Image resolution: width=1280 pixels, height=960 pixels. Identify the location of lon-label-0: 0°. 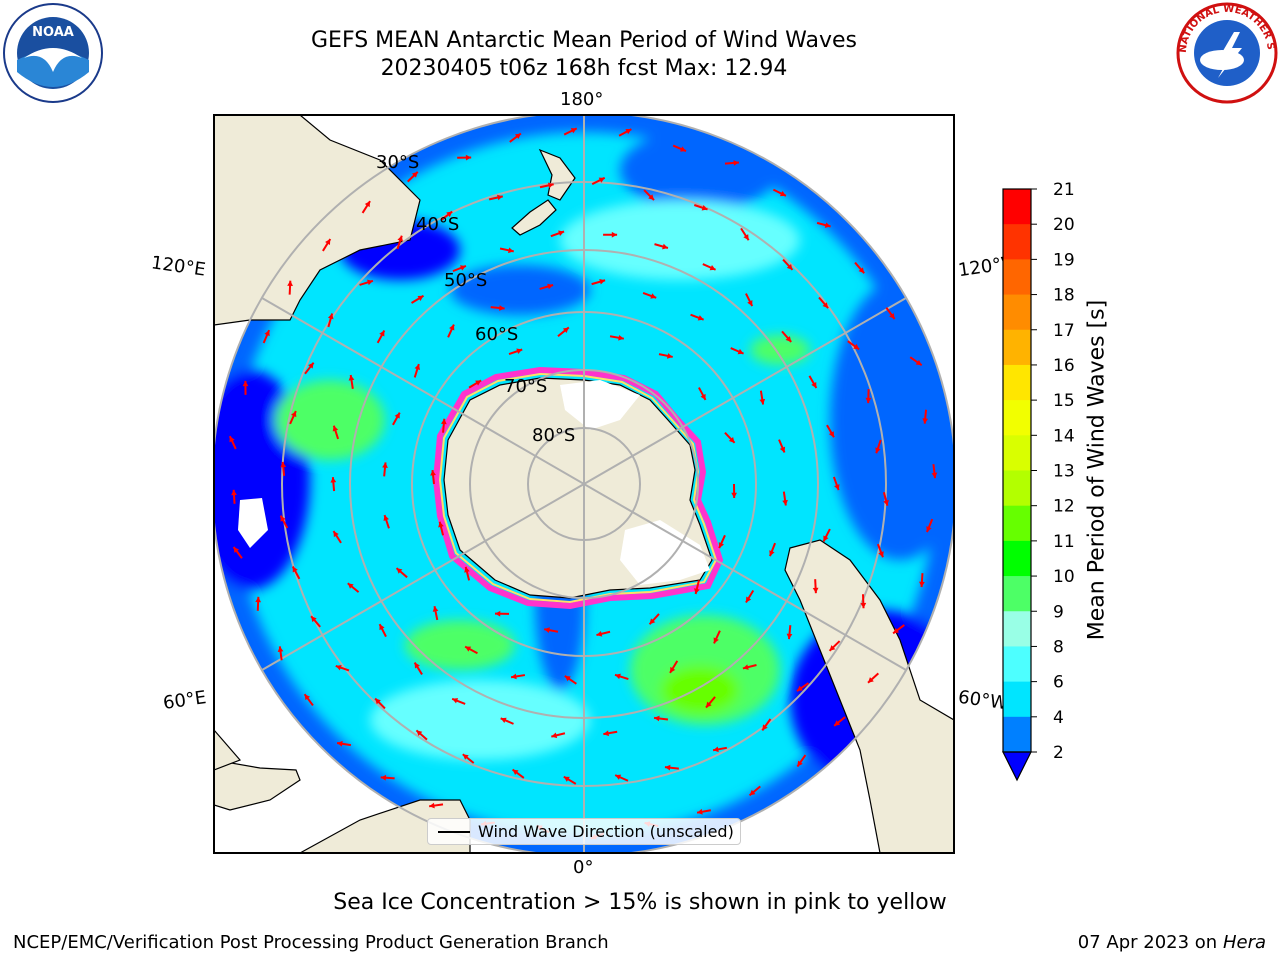
(583, 867).